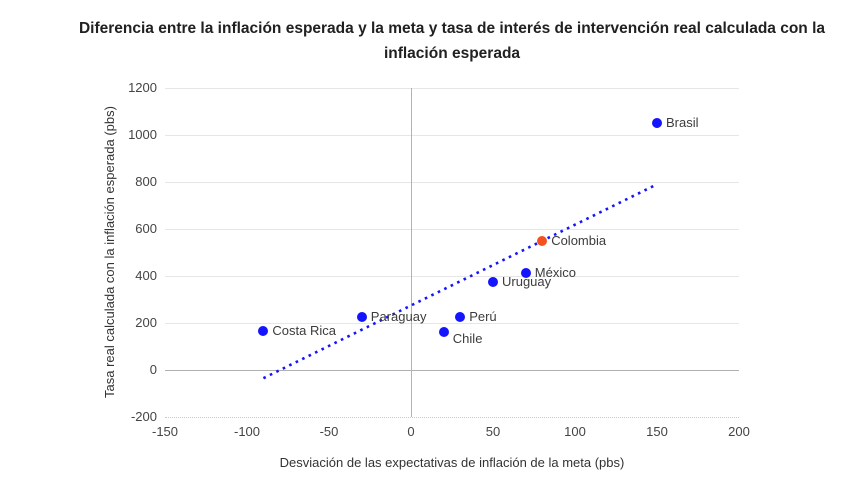 The image size is (855, 478). I want to click on data-point-label-uruguay: Uruguay, so click(527, 281).